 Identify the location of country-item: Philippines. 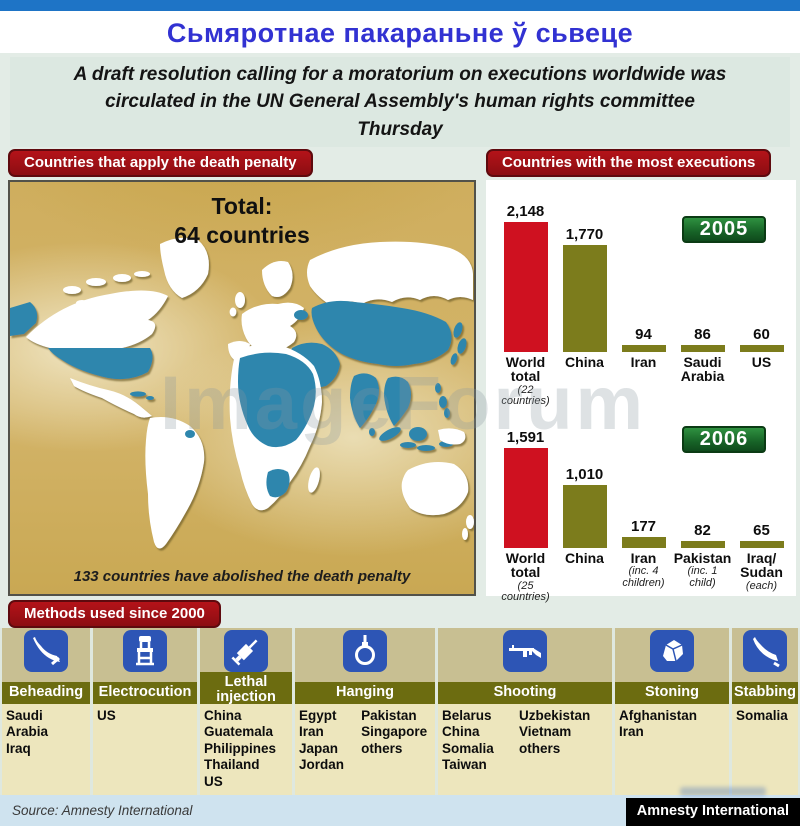
(240, 748).